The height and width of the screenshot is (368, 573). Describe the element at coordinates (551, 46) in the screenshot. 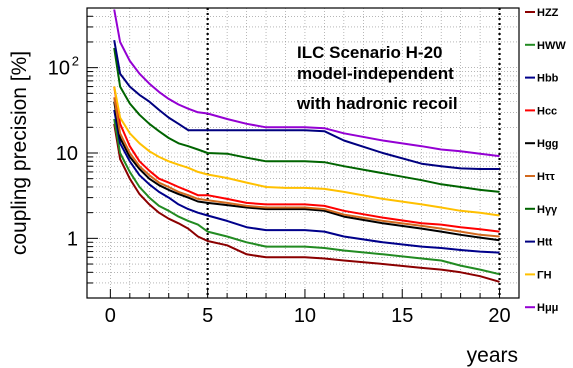

I see `legend-label: HWW` at that location.